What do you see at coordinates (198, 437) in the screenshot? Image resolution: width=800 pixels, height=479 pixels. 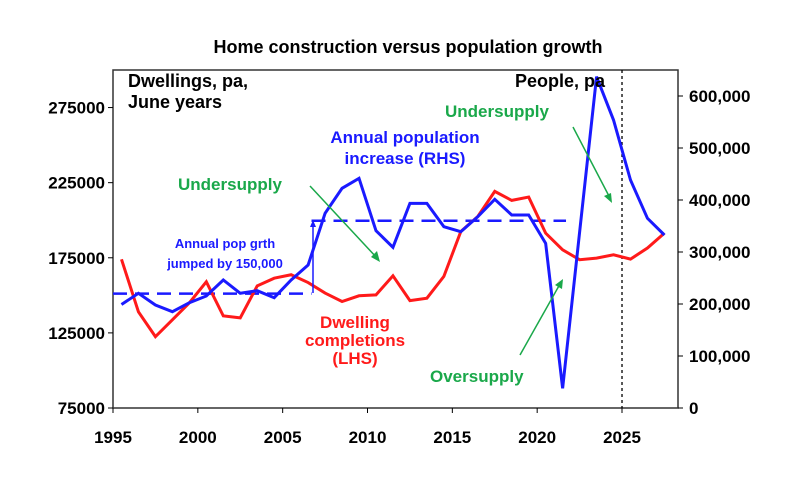 I see `x-tick-label: 2000` at bounding box center [198, 437].